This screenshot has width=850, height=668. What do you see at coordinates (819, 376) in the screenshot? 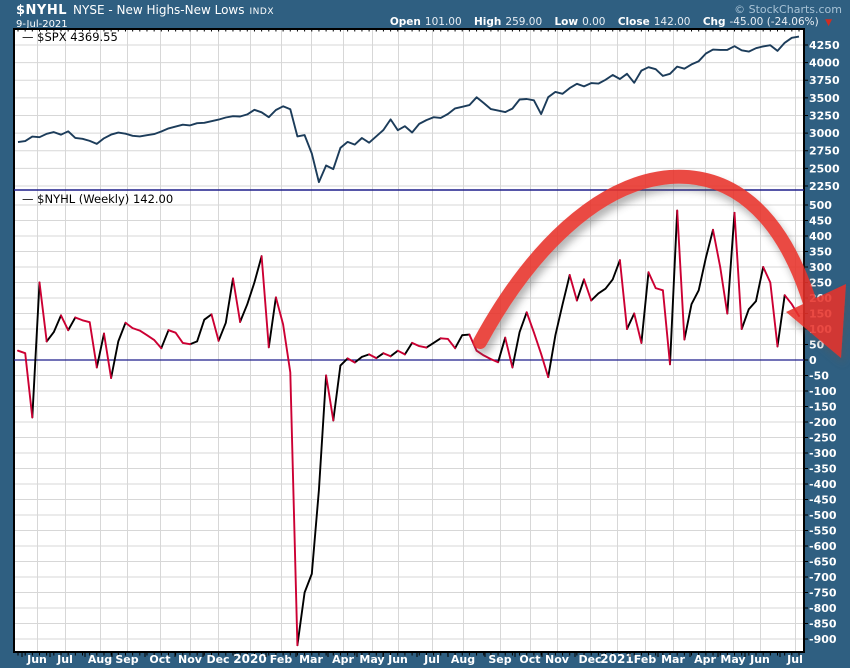
I see `y-tick-label-nyhl: -50` at bounding box center [819, 376].